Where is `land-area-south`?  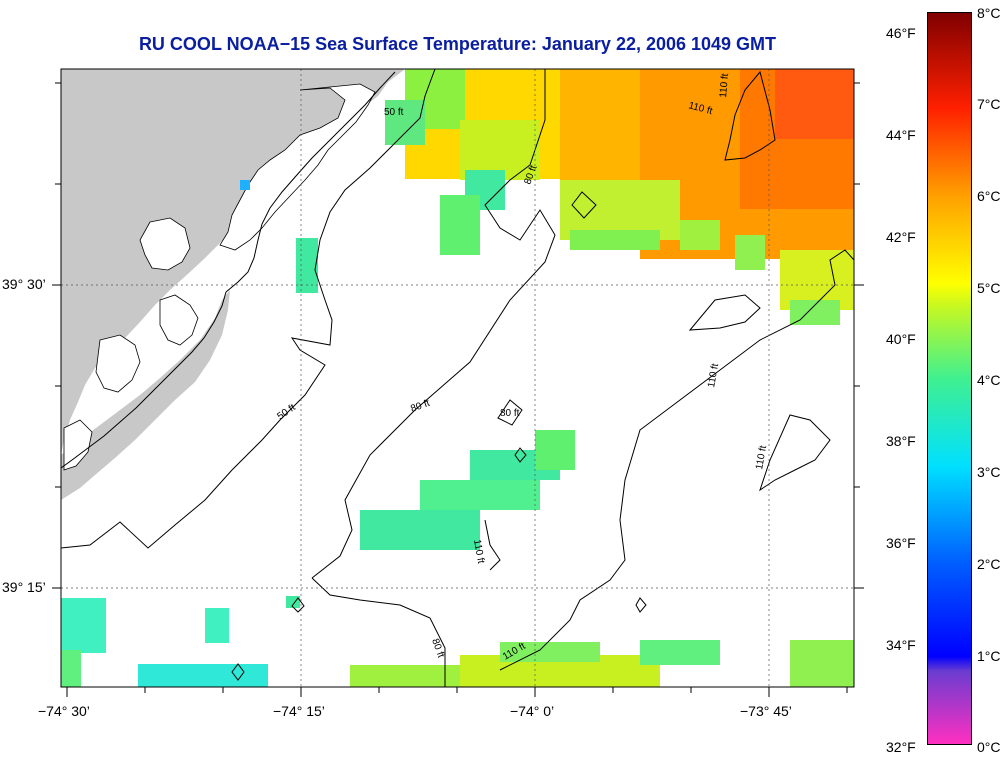
land-area-south is located at coordinates (145, 395).